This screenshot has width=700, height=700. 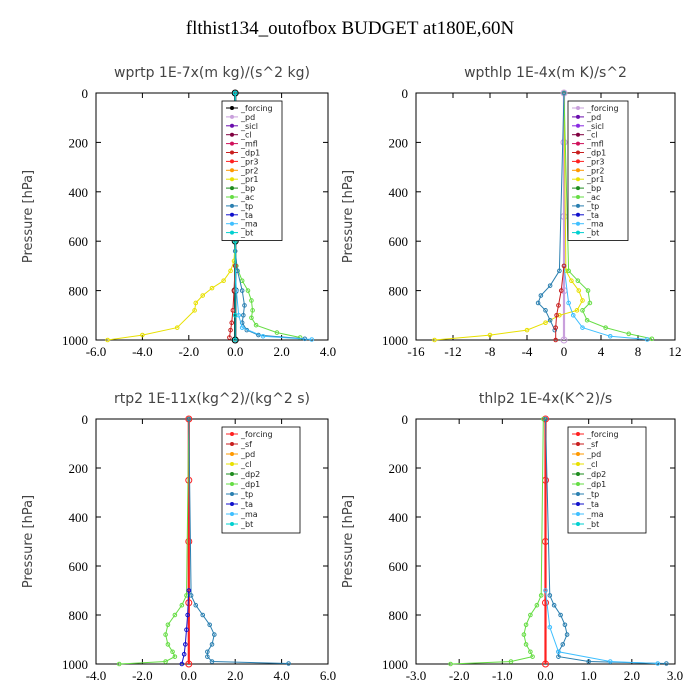 What do you see at coordinates (593, 454) in the screenshot?
I see `legend-entry: _pd` at bounding box center [593, 454].